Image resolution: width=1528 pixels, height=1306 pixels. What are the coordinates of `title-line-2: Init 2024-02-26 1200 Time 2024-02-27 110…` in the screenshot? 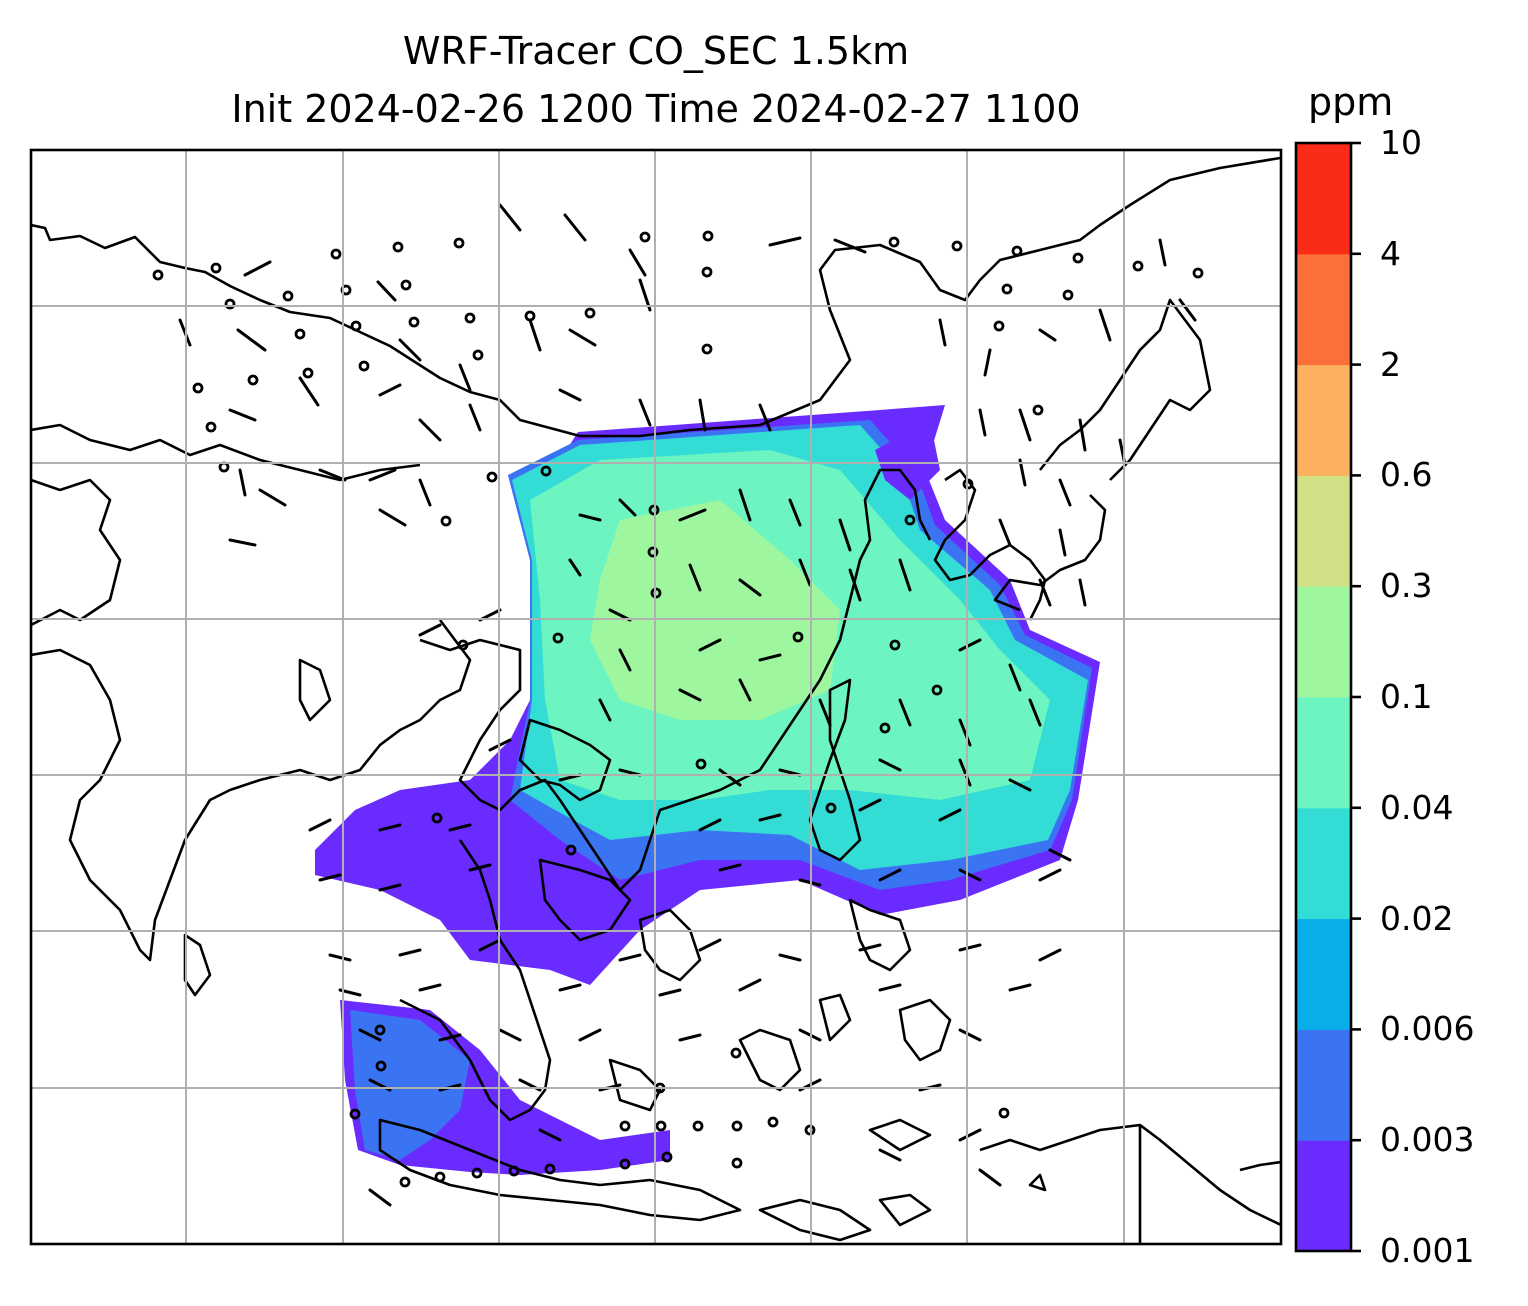 It's located at (656, 109).